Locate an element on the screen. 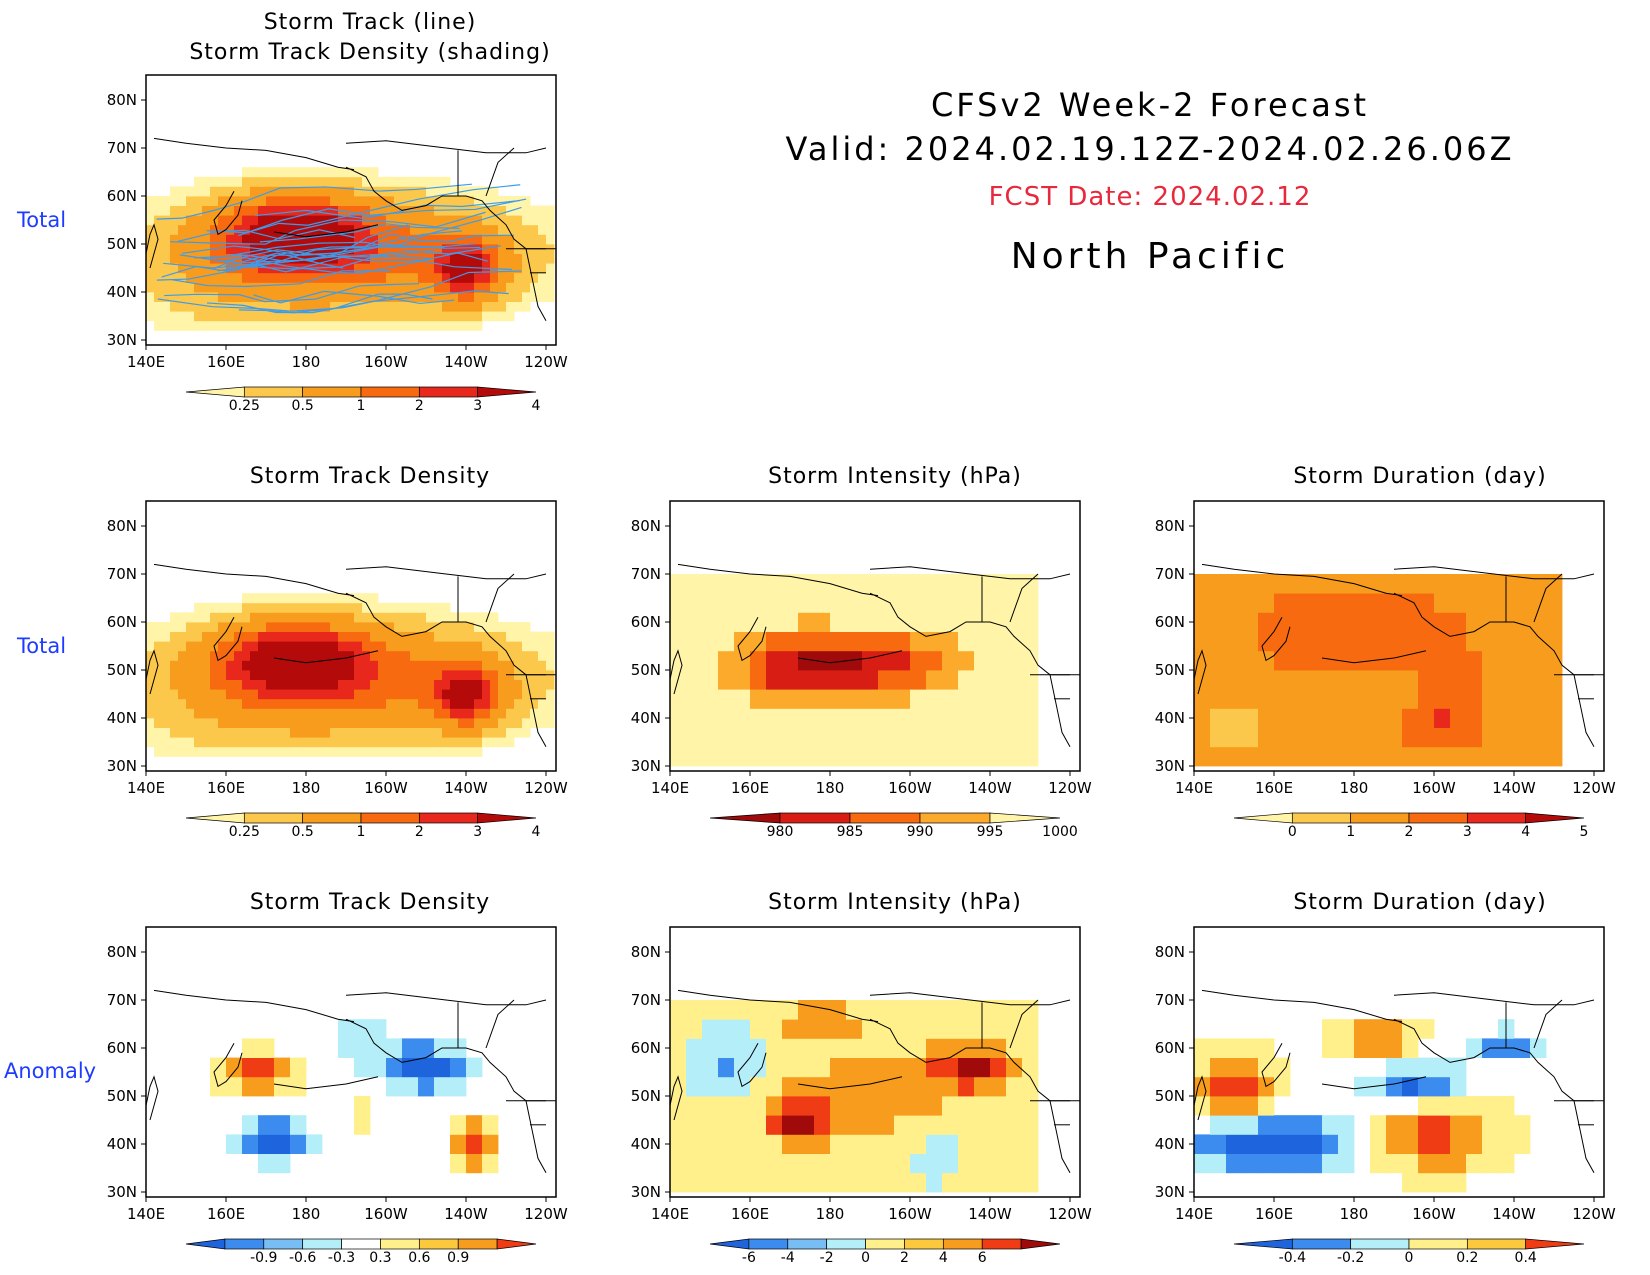 Image resolution: width=1650 pixels, height=1275 pixels. colorbar-tick-label: 0.2 is located at coordinates (1467, 1258).